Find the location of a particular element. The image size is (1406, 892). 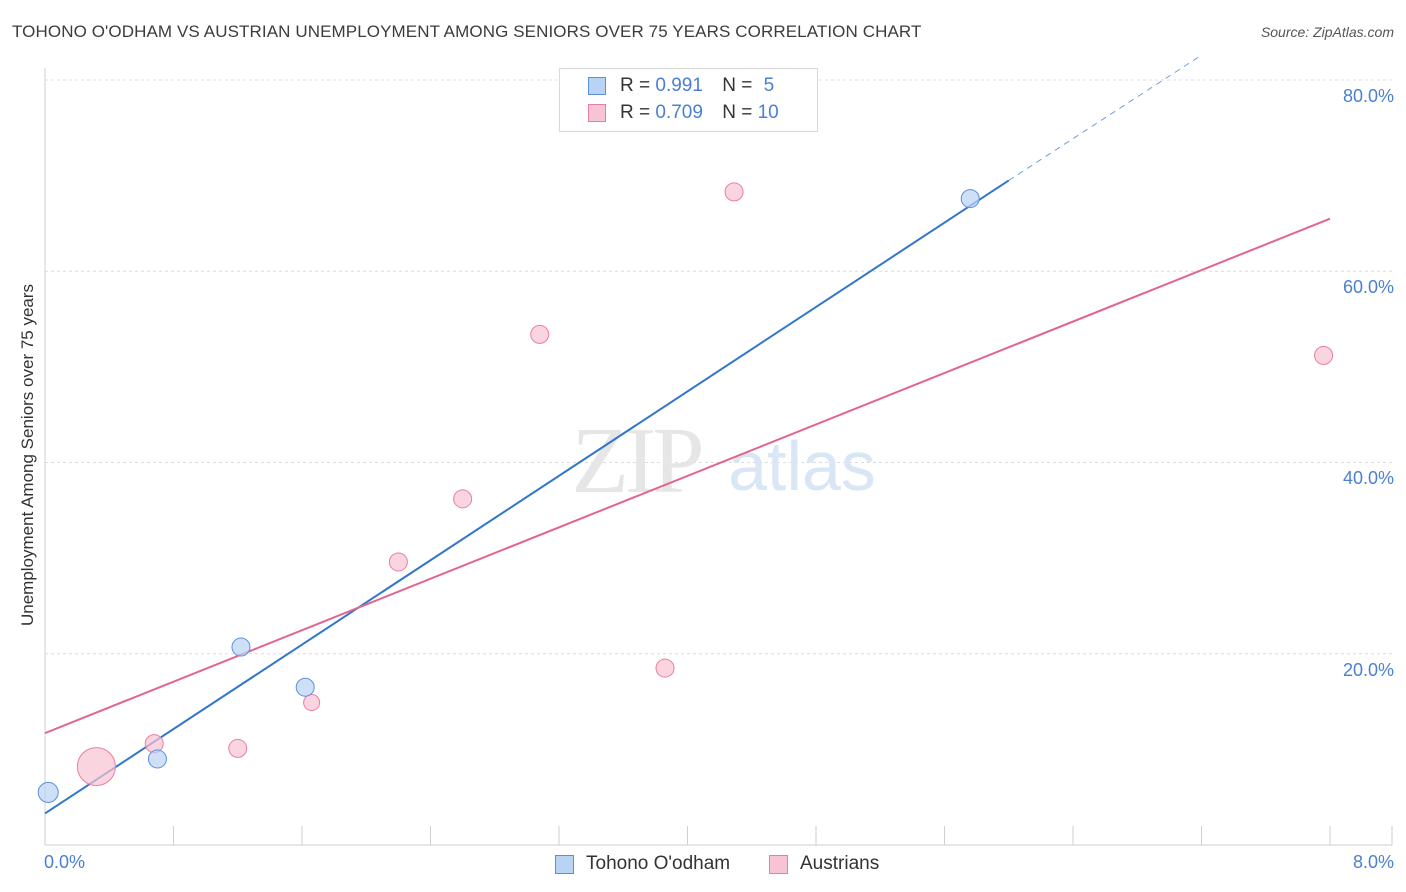

bottom-legend-austrians: Austrians is located at coordinates (824, 864).